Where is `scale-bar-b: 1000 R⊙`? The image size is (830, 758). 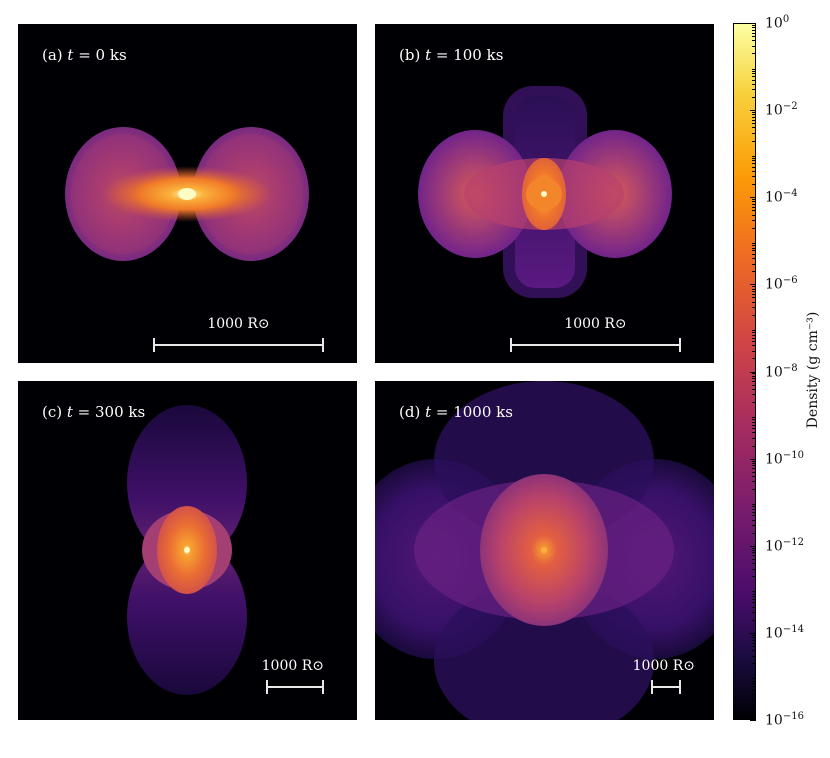
scale-bar-b: 1000 R⊙ is located at coordinates (595, 332).